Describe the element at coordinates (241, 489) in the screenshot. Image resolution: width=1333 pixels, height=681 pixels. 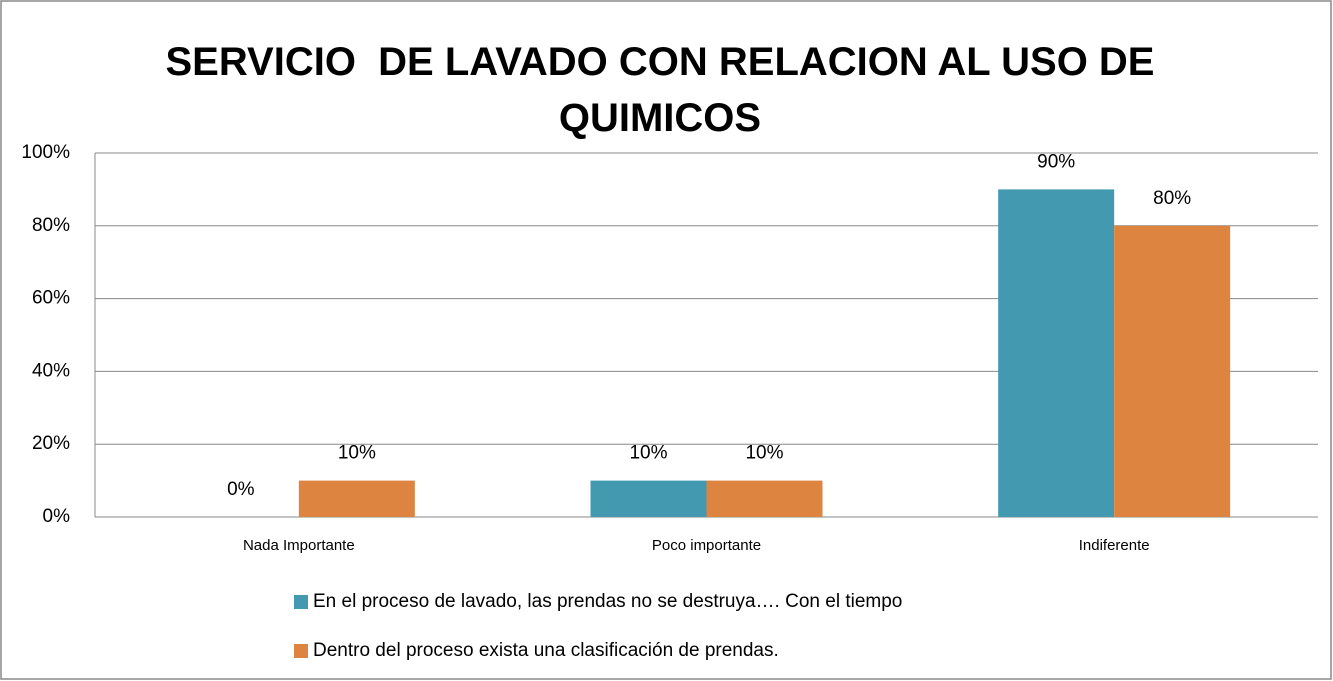
I see `value-label: 0%` at that location.